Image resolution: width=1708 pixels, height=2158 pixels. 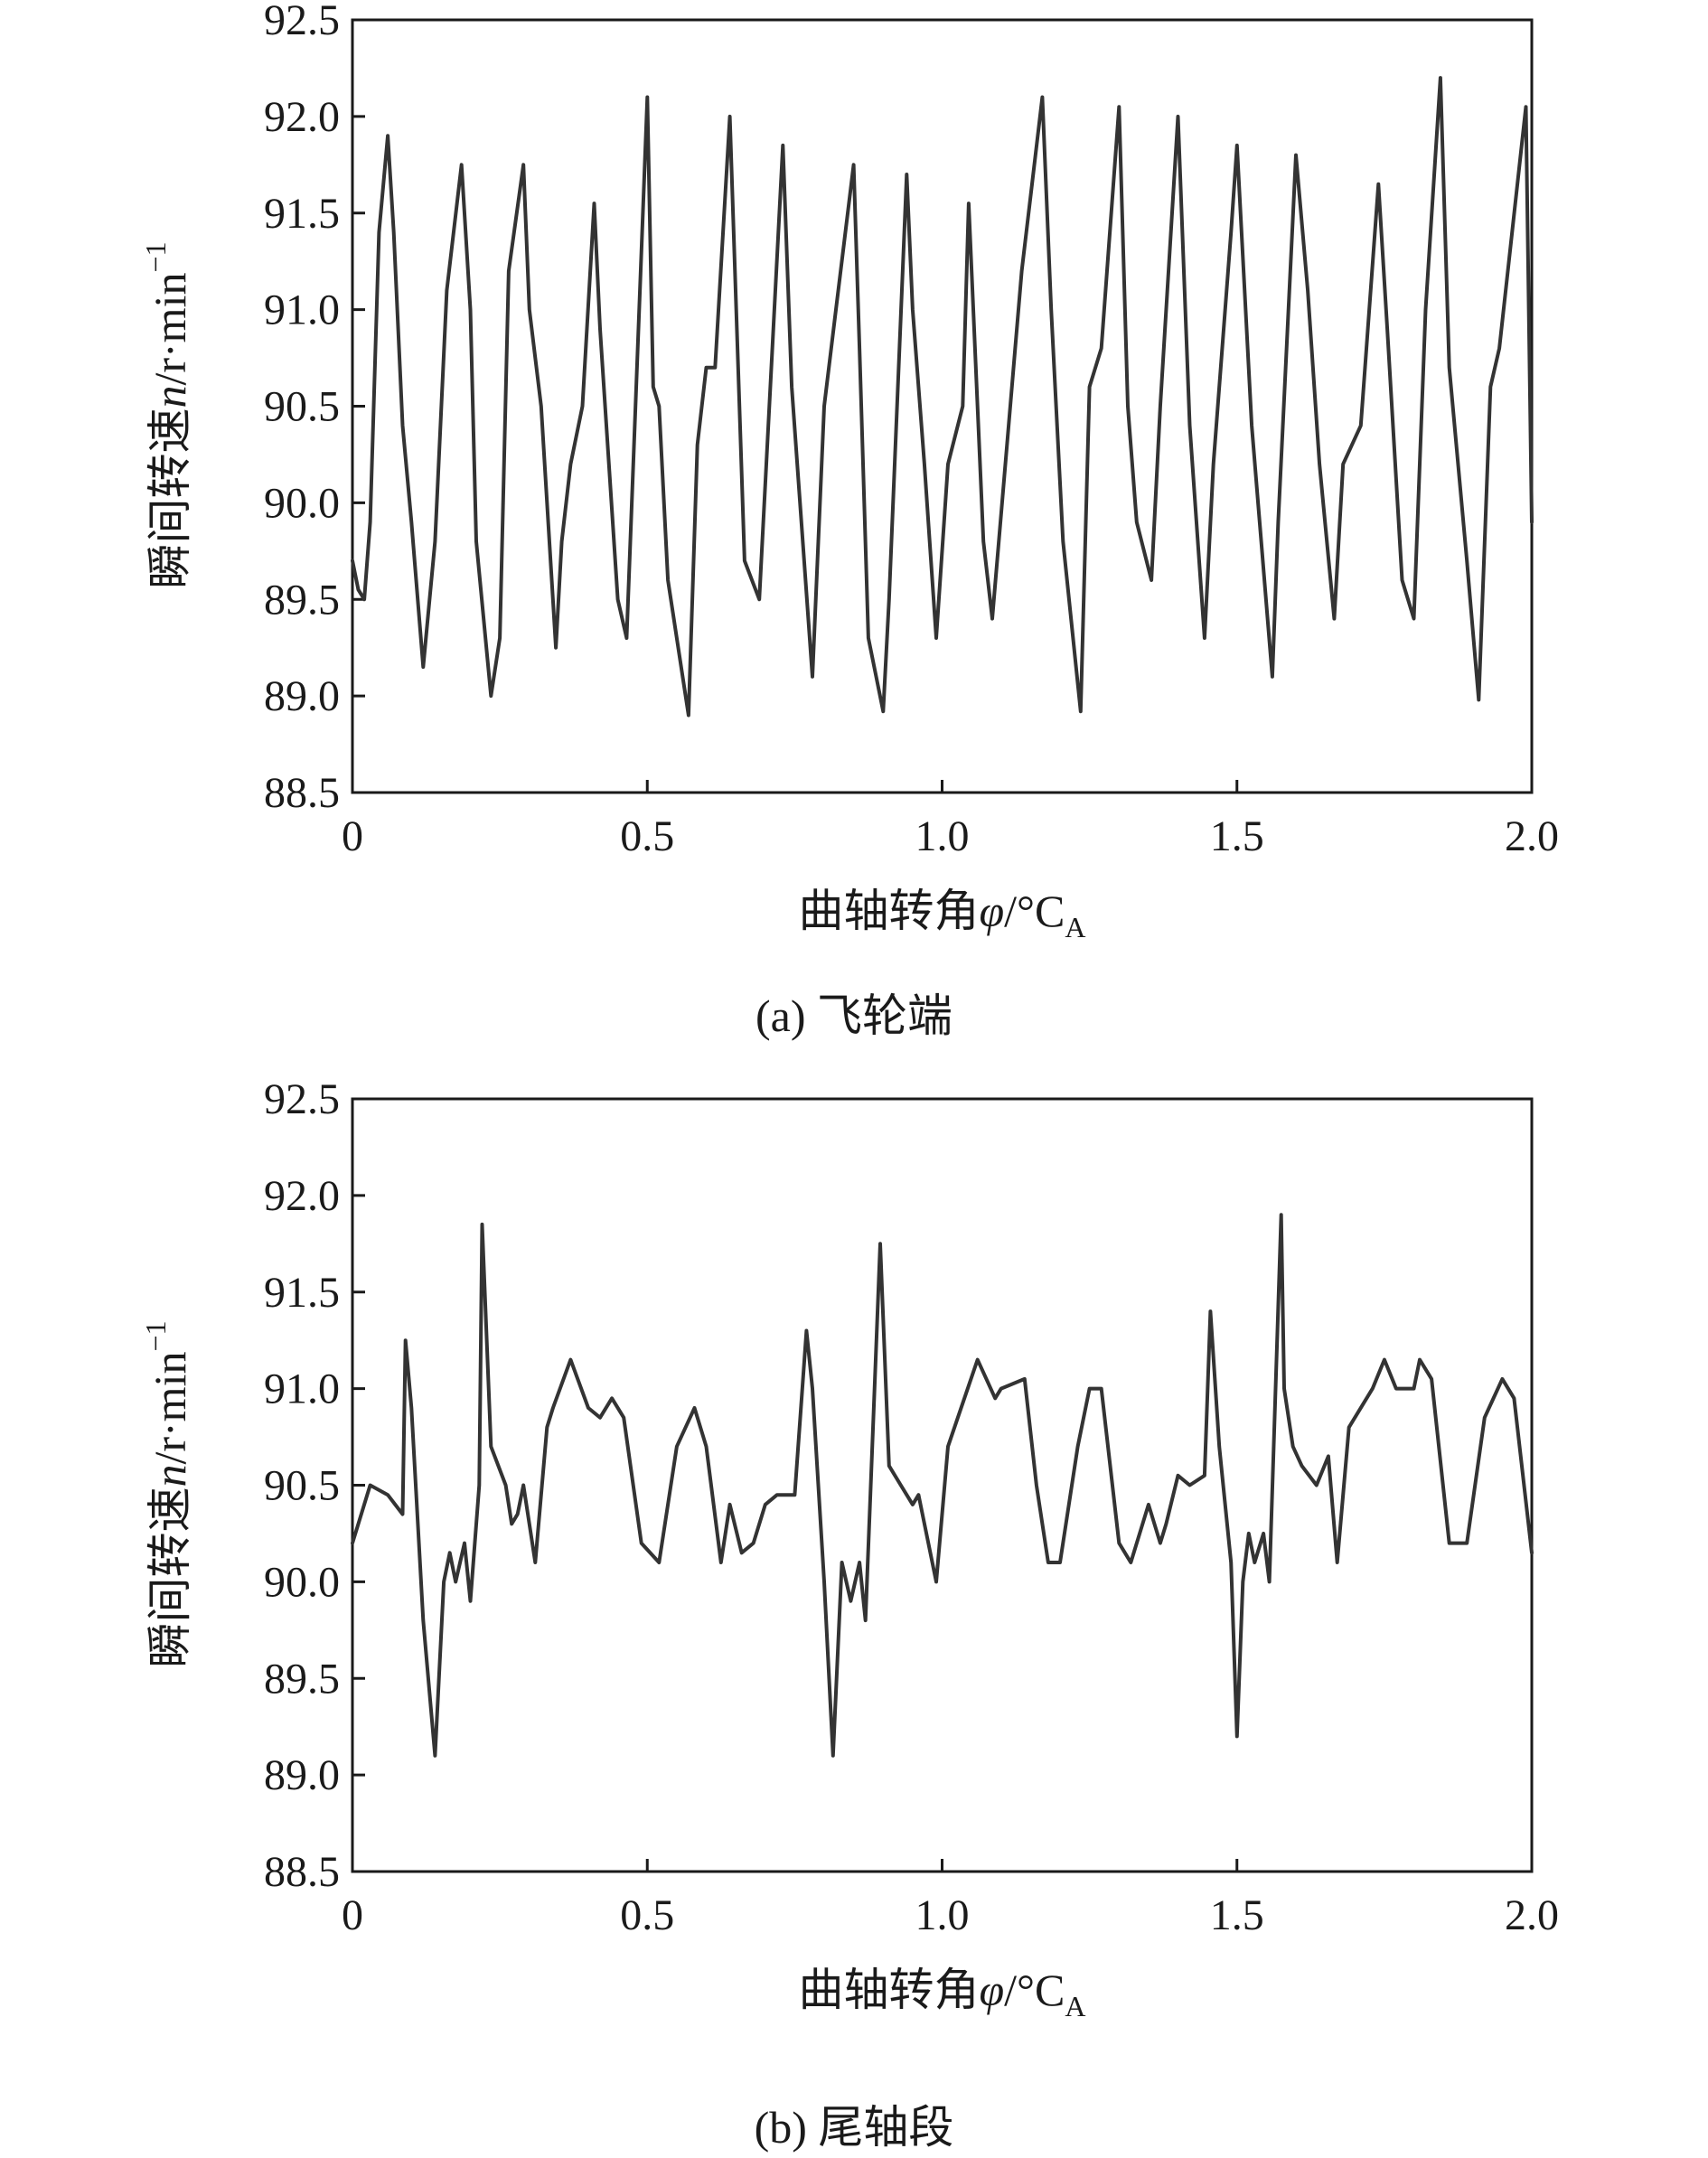 What do you see at coordinates (854, 2127) in the screenshot?
I see `panel-caption-b: (b) 尾轴段` at bounding box center [854, 2127].